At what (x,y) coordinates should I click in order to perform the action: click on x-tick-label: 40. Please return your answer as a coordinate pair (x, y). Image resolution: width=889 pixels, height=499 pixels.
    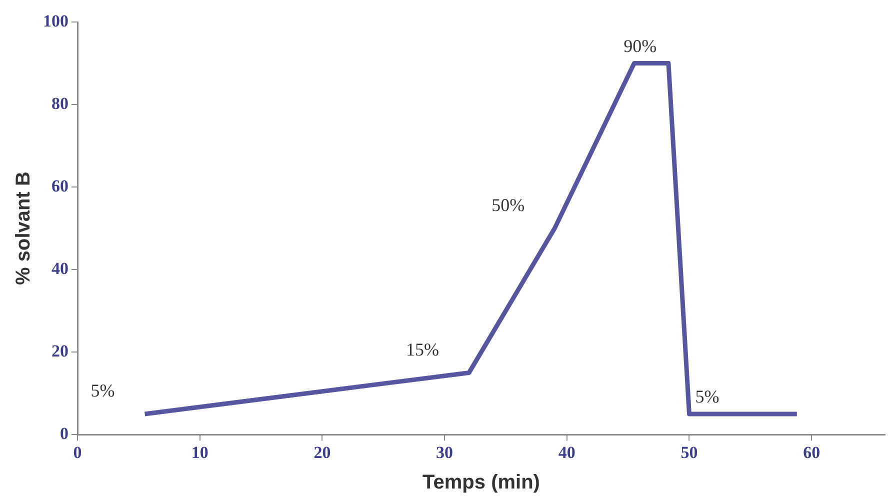
    Looking at the image, I should click on (567, 452).